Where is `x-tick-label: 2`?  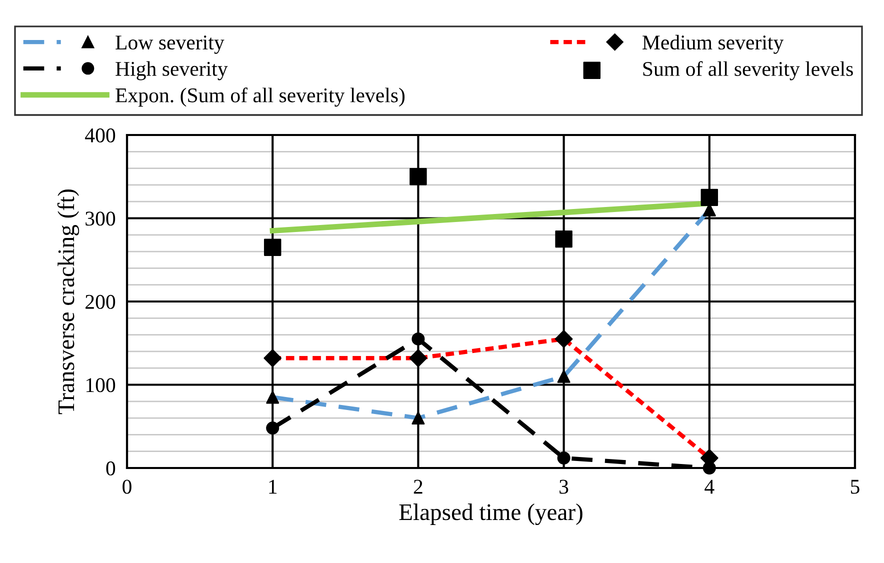
x-tick-label: 2 is located at coordinates (418, 487).